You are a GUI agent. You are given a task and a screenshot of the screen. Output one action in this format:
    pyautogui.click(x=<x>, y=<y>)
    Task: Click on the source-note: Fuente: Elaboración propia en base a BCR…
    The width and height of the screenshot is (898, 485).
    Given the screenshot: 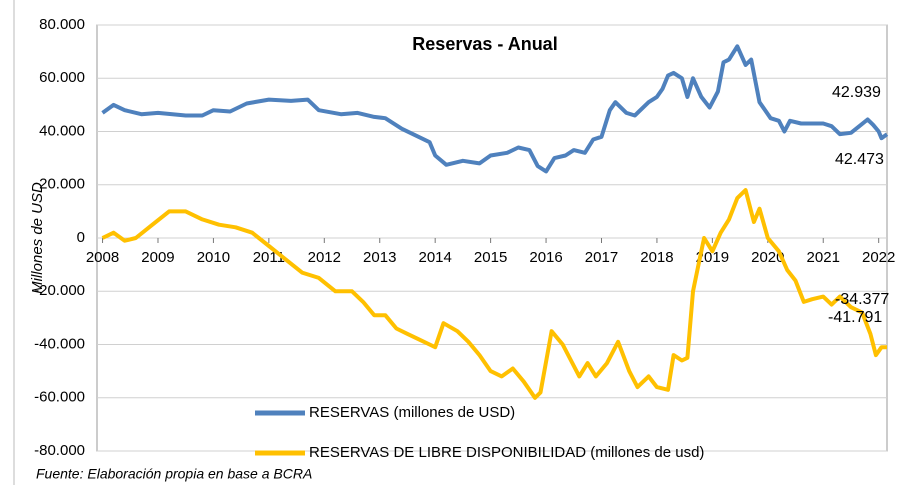 What is the action you would take?
    pyautogui.click(x=174, y=474)
    